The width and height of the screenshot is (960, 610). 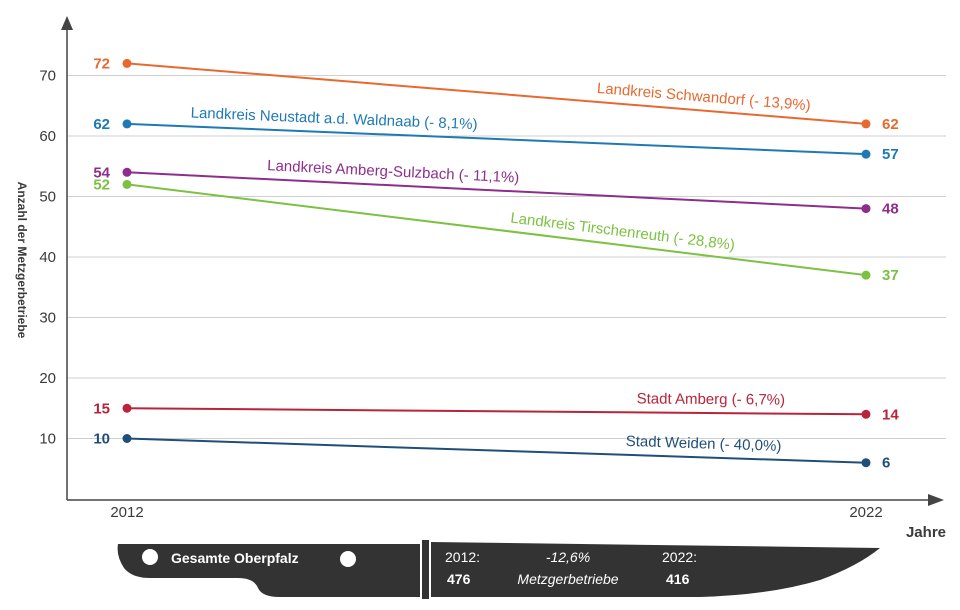 I want to click on summary-change: -12,6%, so click(x=568, y=557).